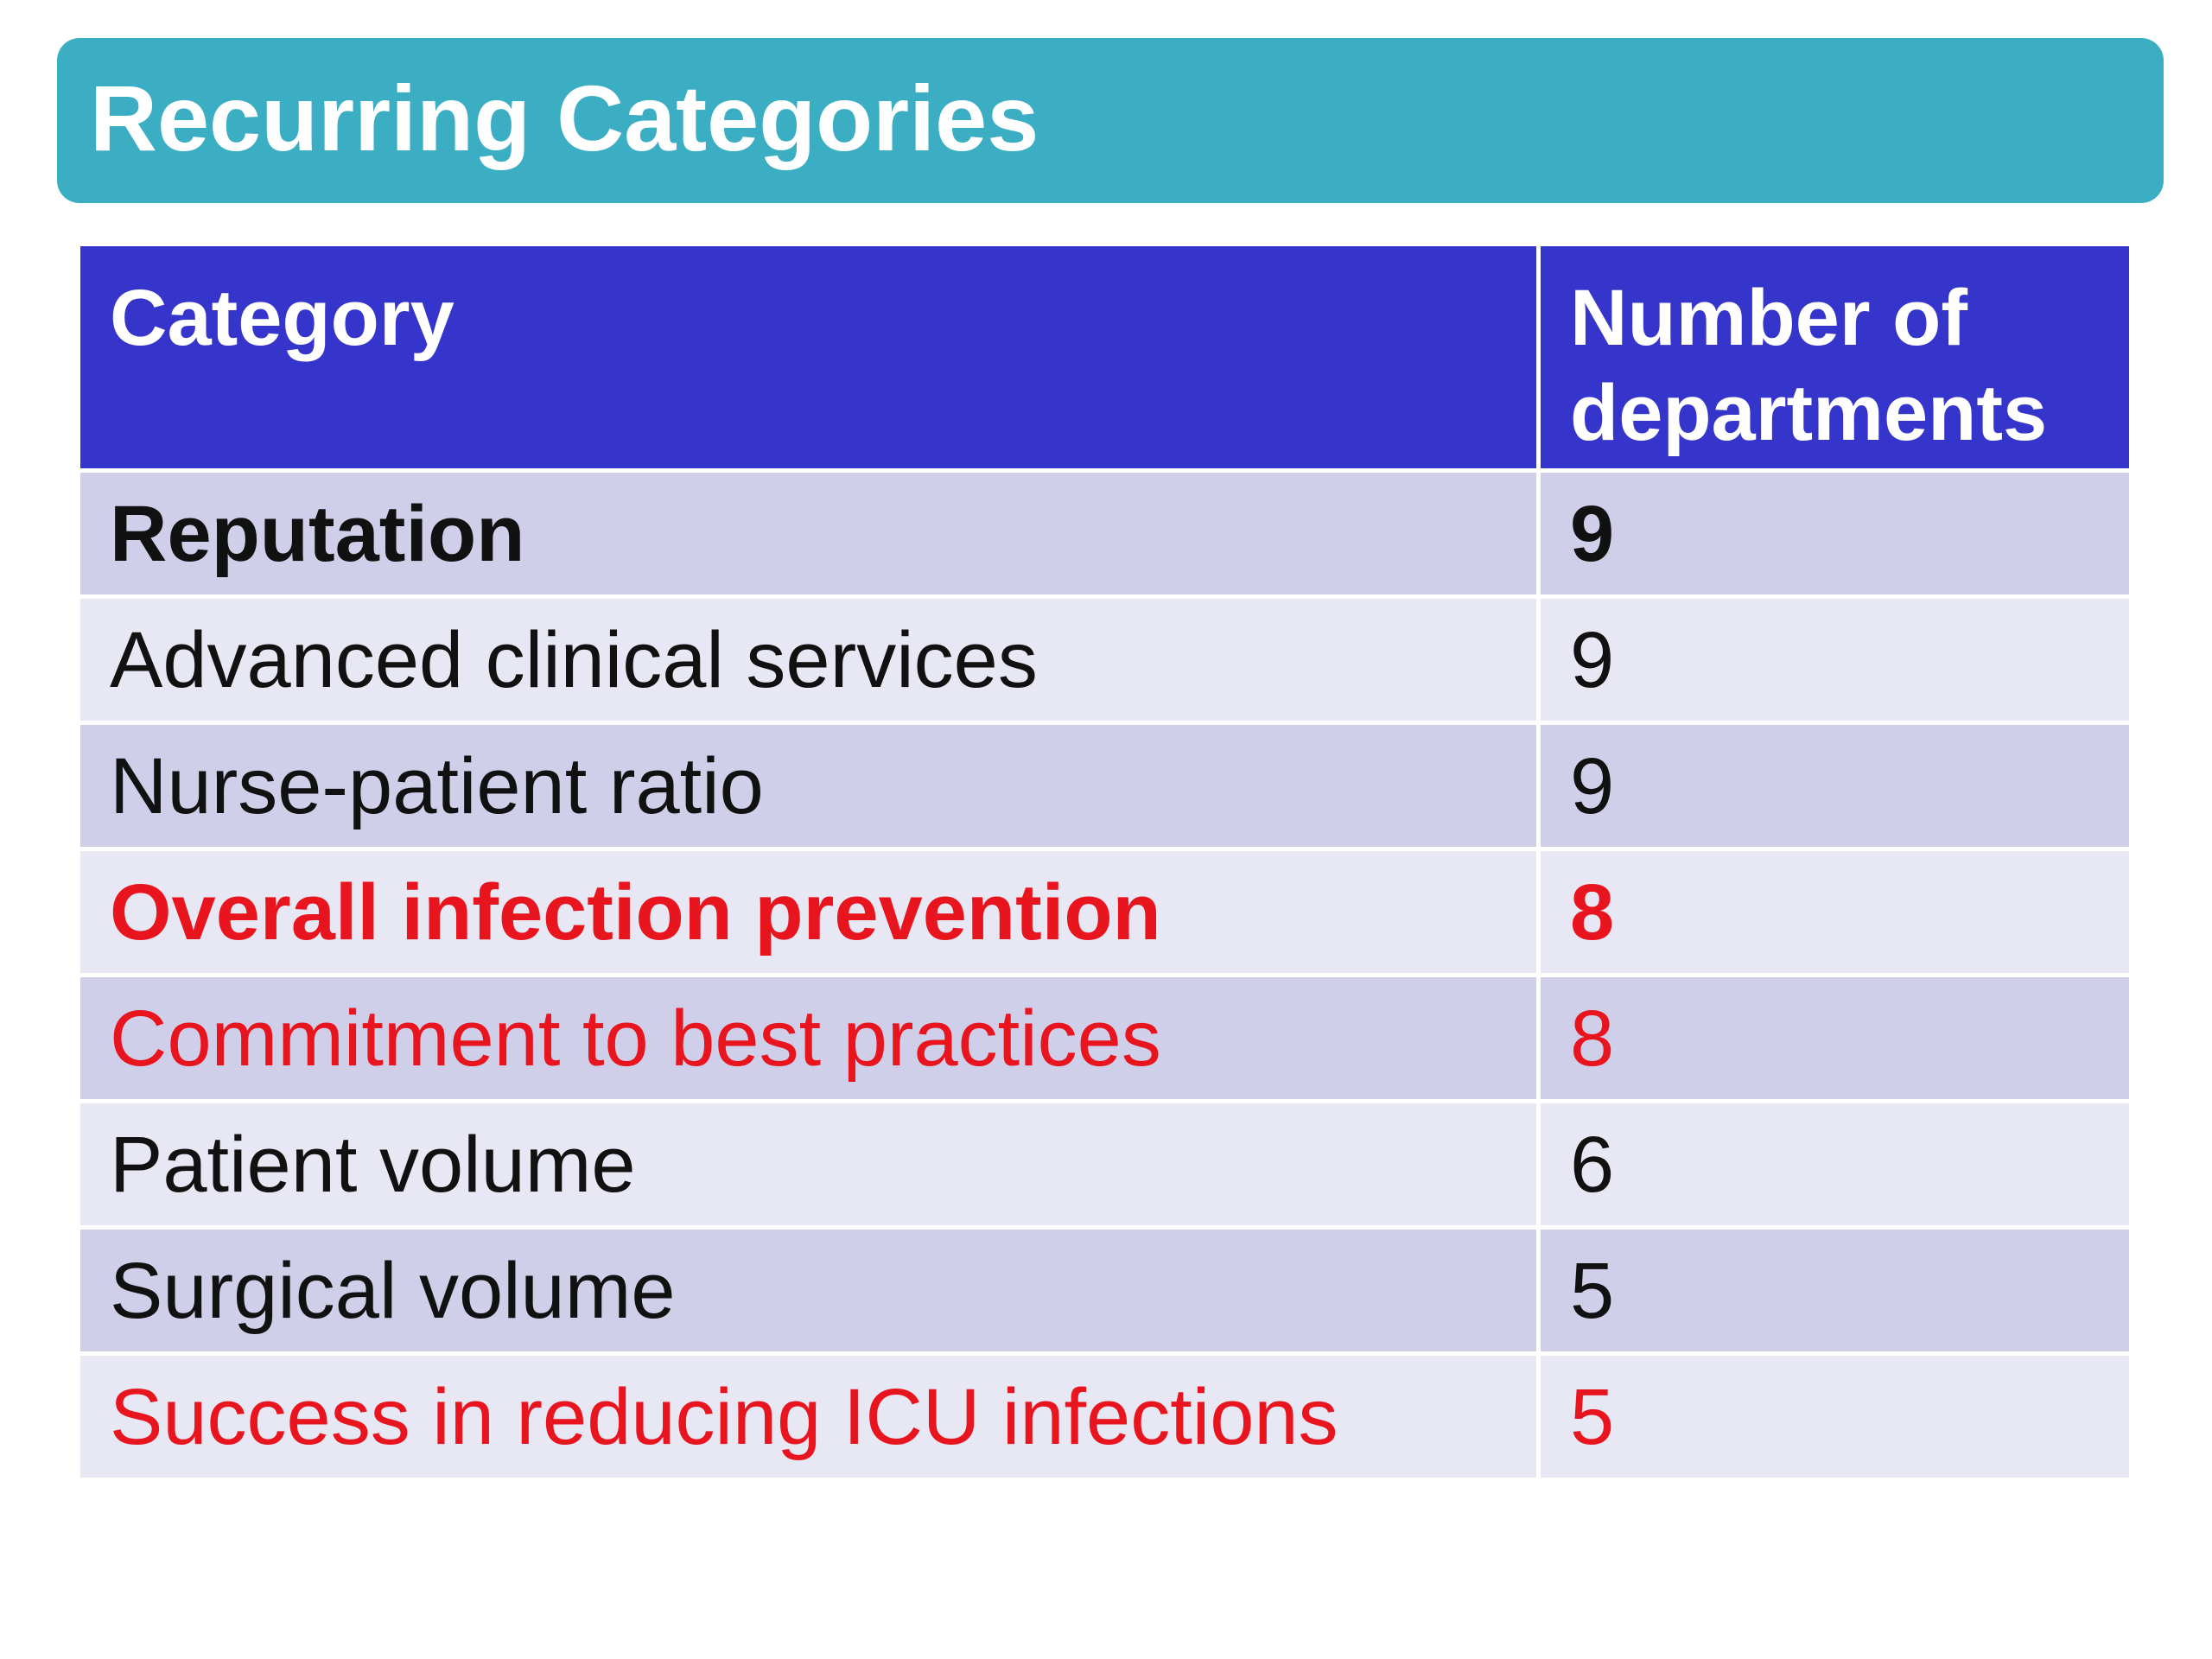 This screenshot has width=2212, height=1659. I want to click on header-category: Category, so click(808, 357).